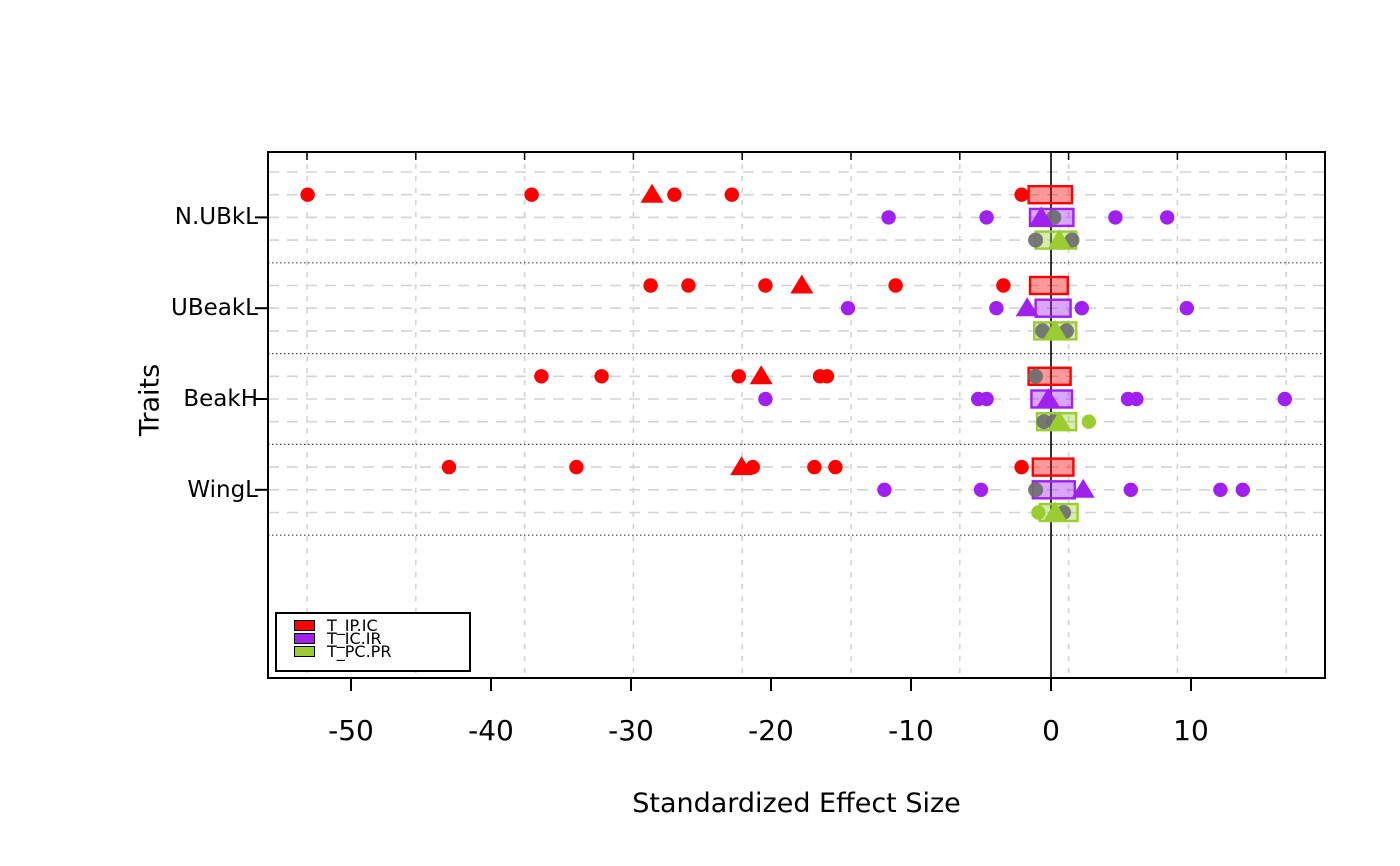  I want to click on legend-label-green: T_PC.PR, so click(359, 651).